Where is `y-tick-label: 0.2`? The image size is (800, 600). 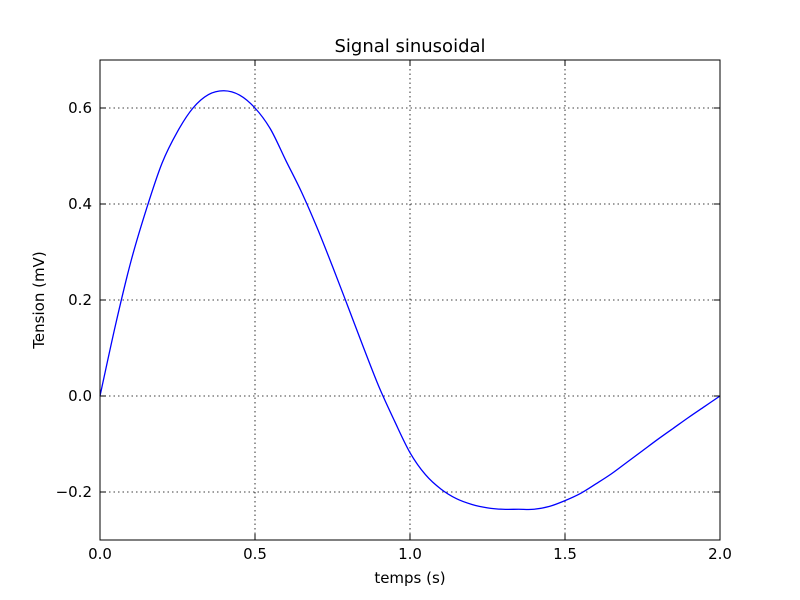
y-tick-label: 0.2 is located at coordinates (80, 300).